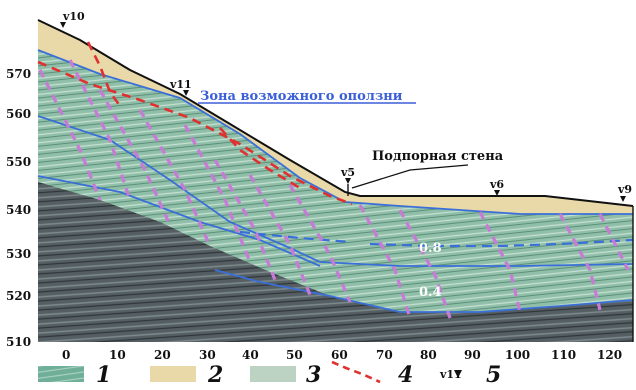 This screenshot has height=390, width=636. Describe the element at coordinates (384, 355) in the screenshot. I see `x-tick: 70` at that location.